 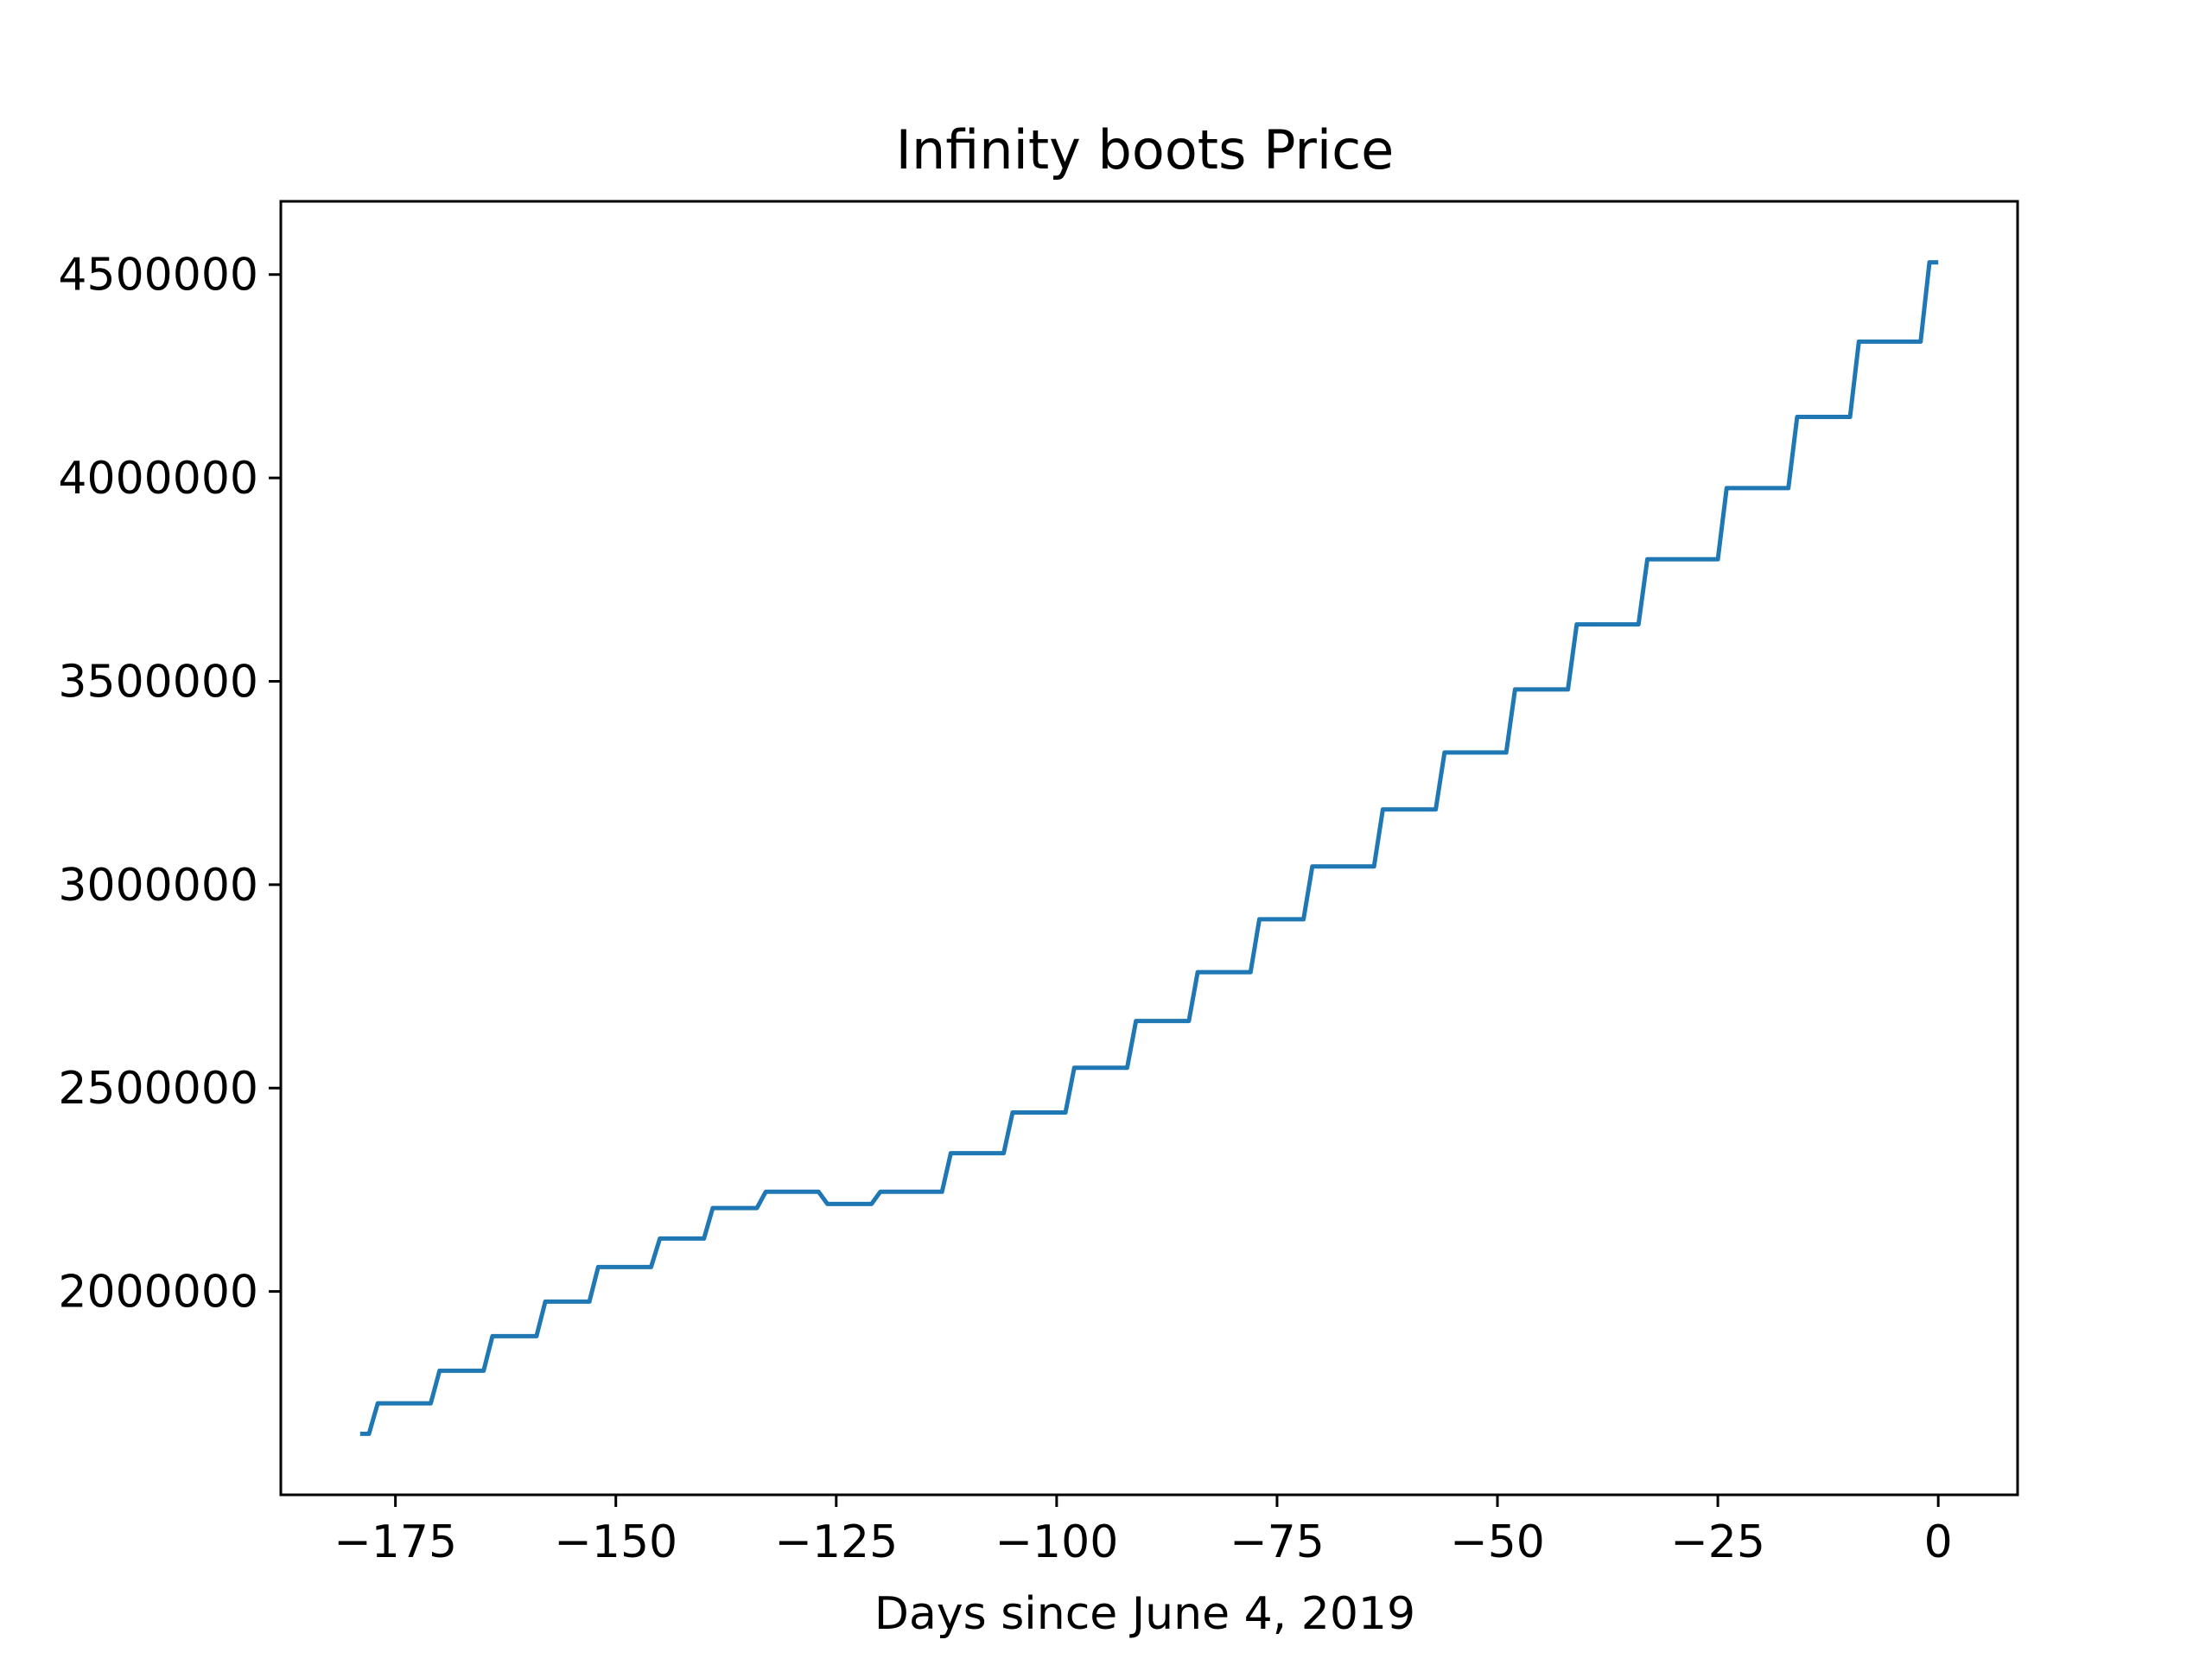 What do you see at coordinates (1938, 1542) in the screenshot?
I see `x-tick-label: 0` at bounding box center [1938, 1542].